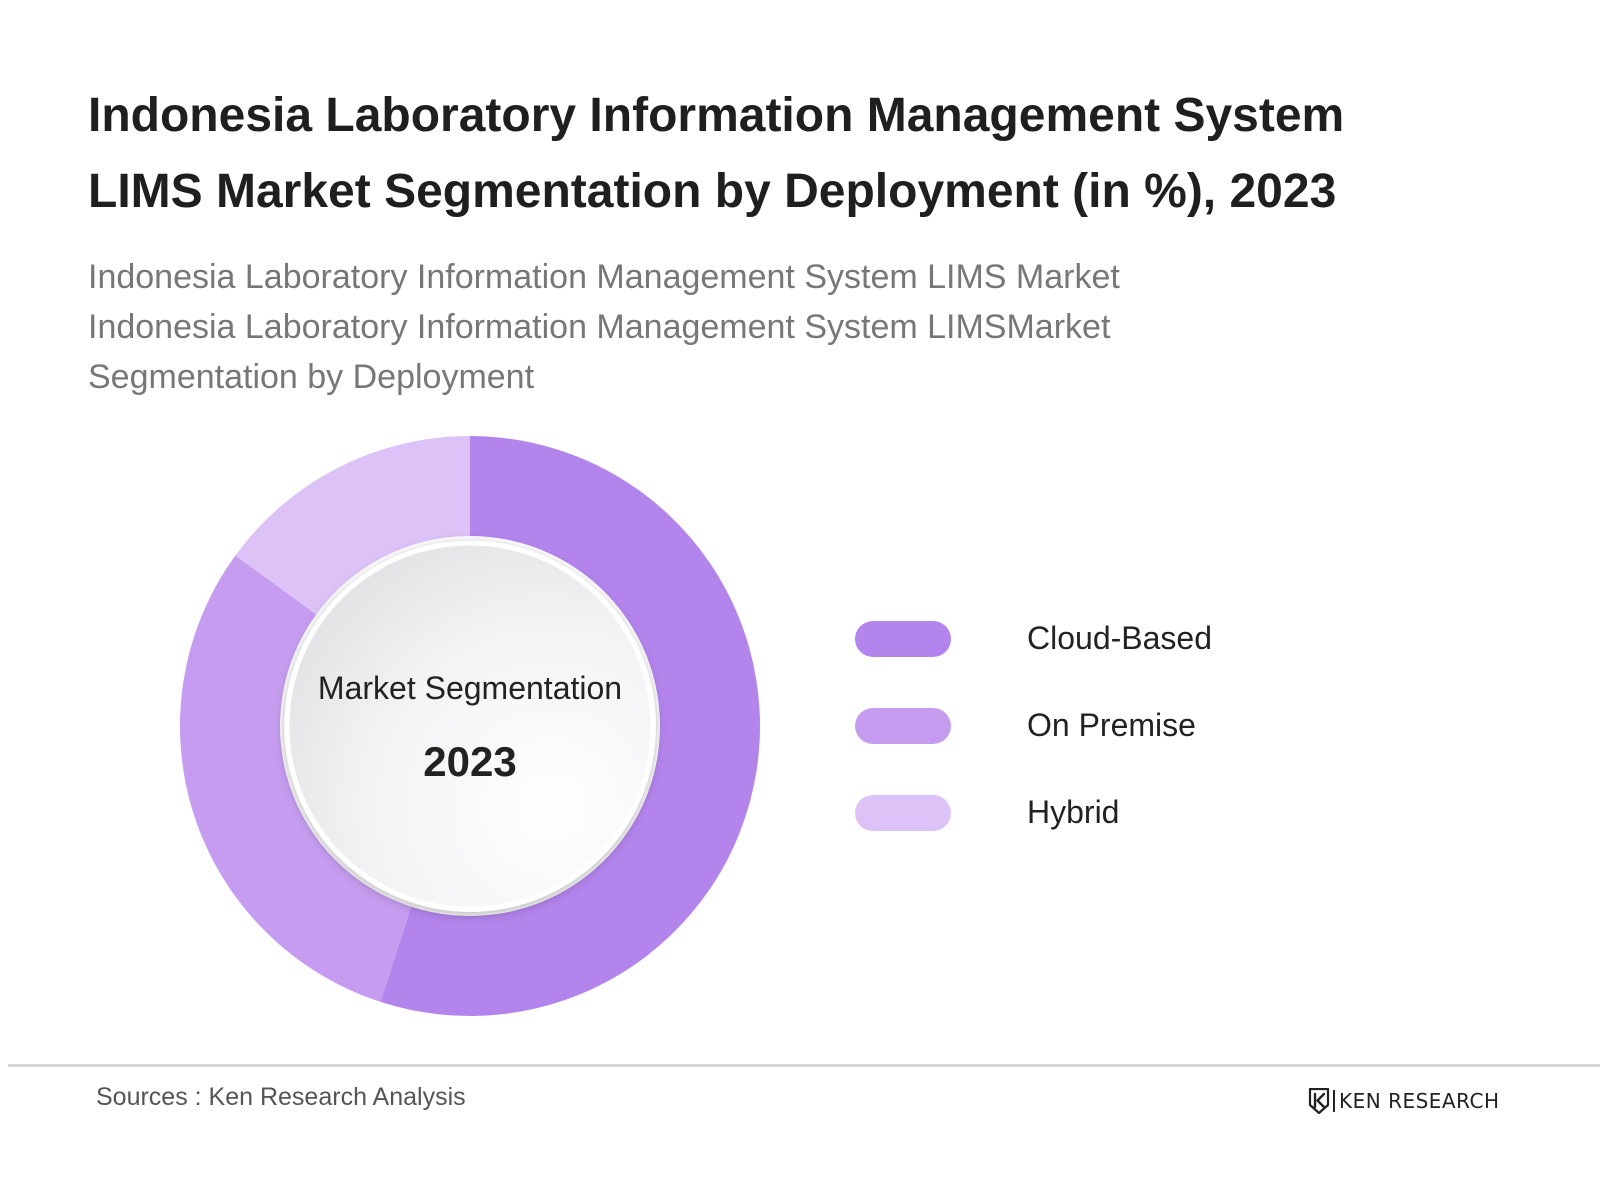  What do you see at coordinates (1073, 812) in the screenshot?
I see `legend-label-hybrid: Hybrid` at bounding box center [1073, 812].